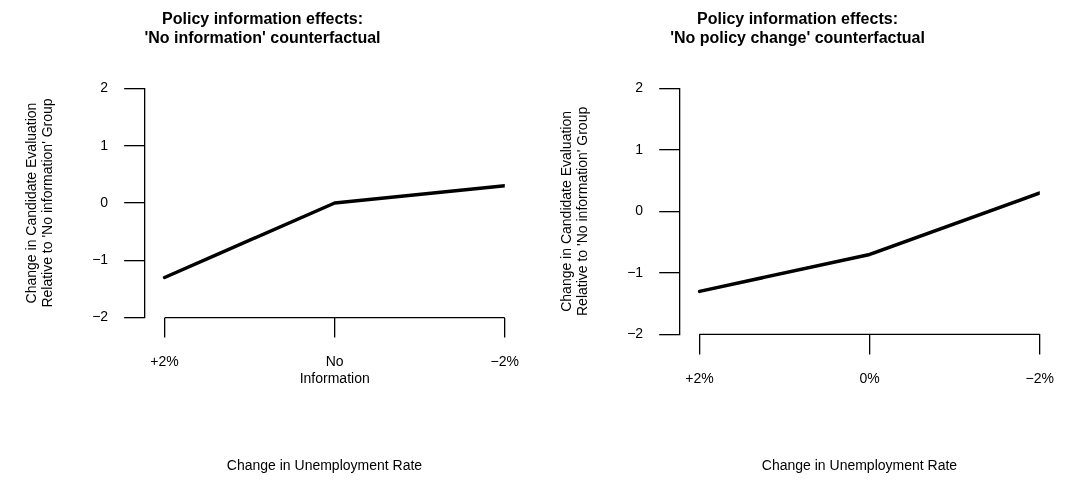 This screenshot has height=489, width=1070. Describe the element at coordinates (869, 377) in the screenshot. I see `x-tick-label: 0%` at that location.